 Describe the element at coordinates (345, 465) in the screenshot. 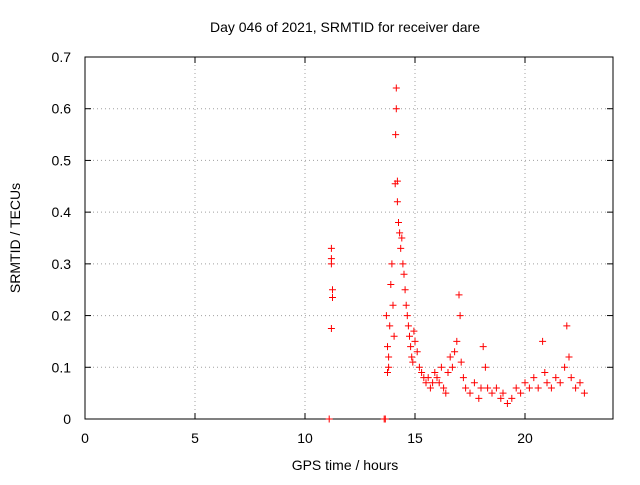

I see `x-axis-label: GPS time / hours` at that location.